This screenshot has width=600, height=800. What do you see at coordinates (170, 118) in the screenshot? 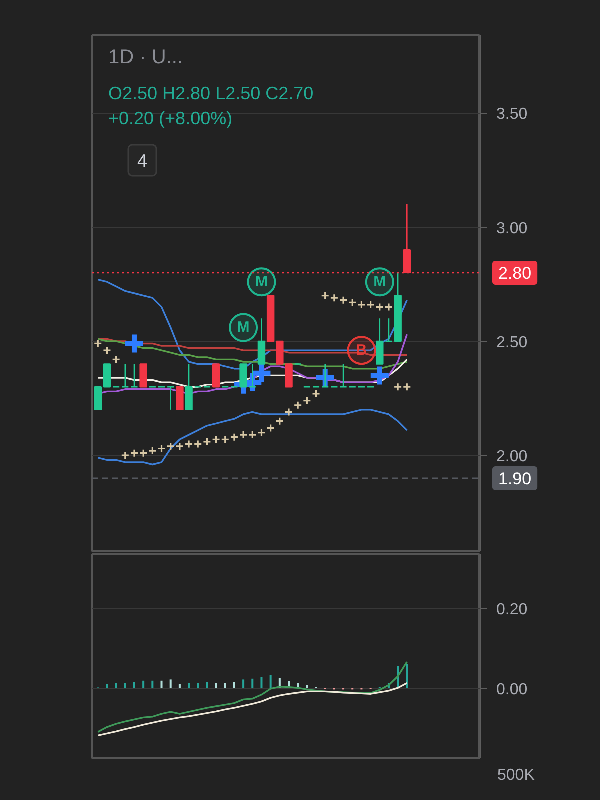
I see `annotation: +0.20 (+8.00%)` at bounding box center [170, 118].